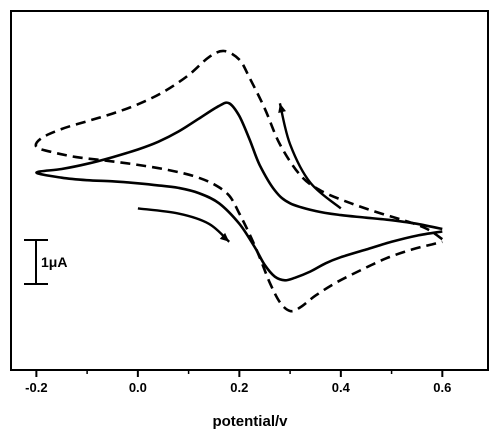  What do you see at coordinates (138, 387) in the screenshot?
I see `x-tick-label: 0.0` at bounding box center [138, 387].